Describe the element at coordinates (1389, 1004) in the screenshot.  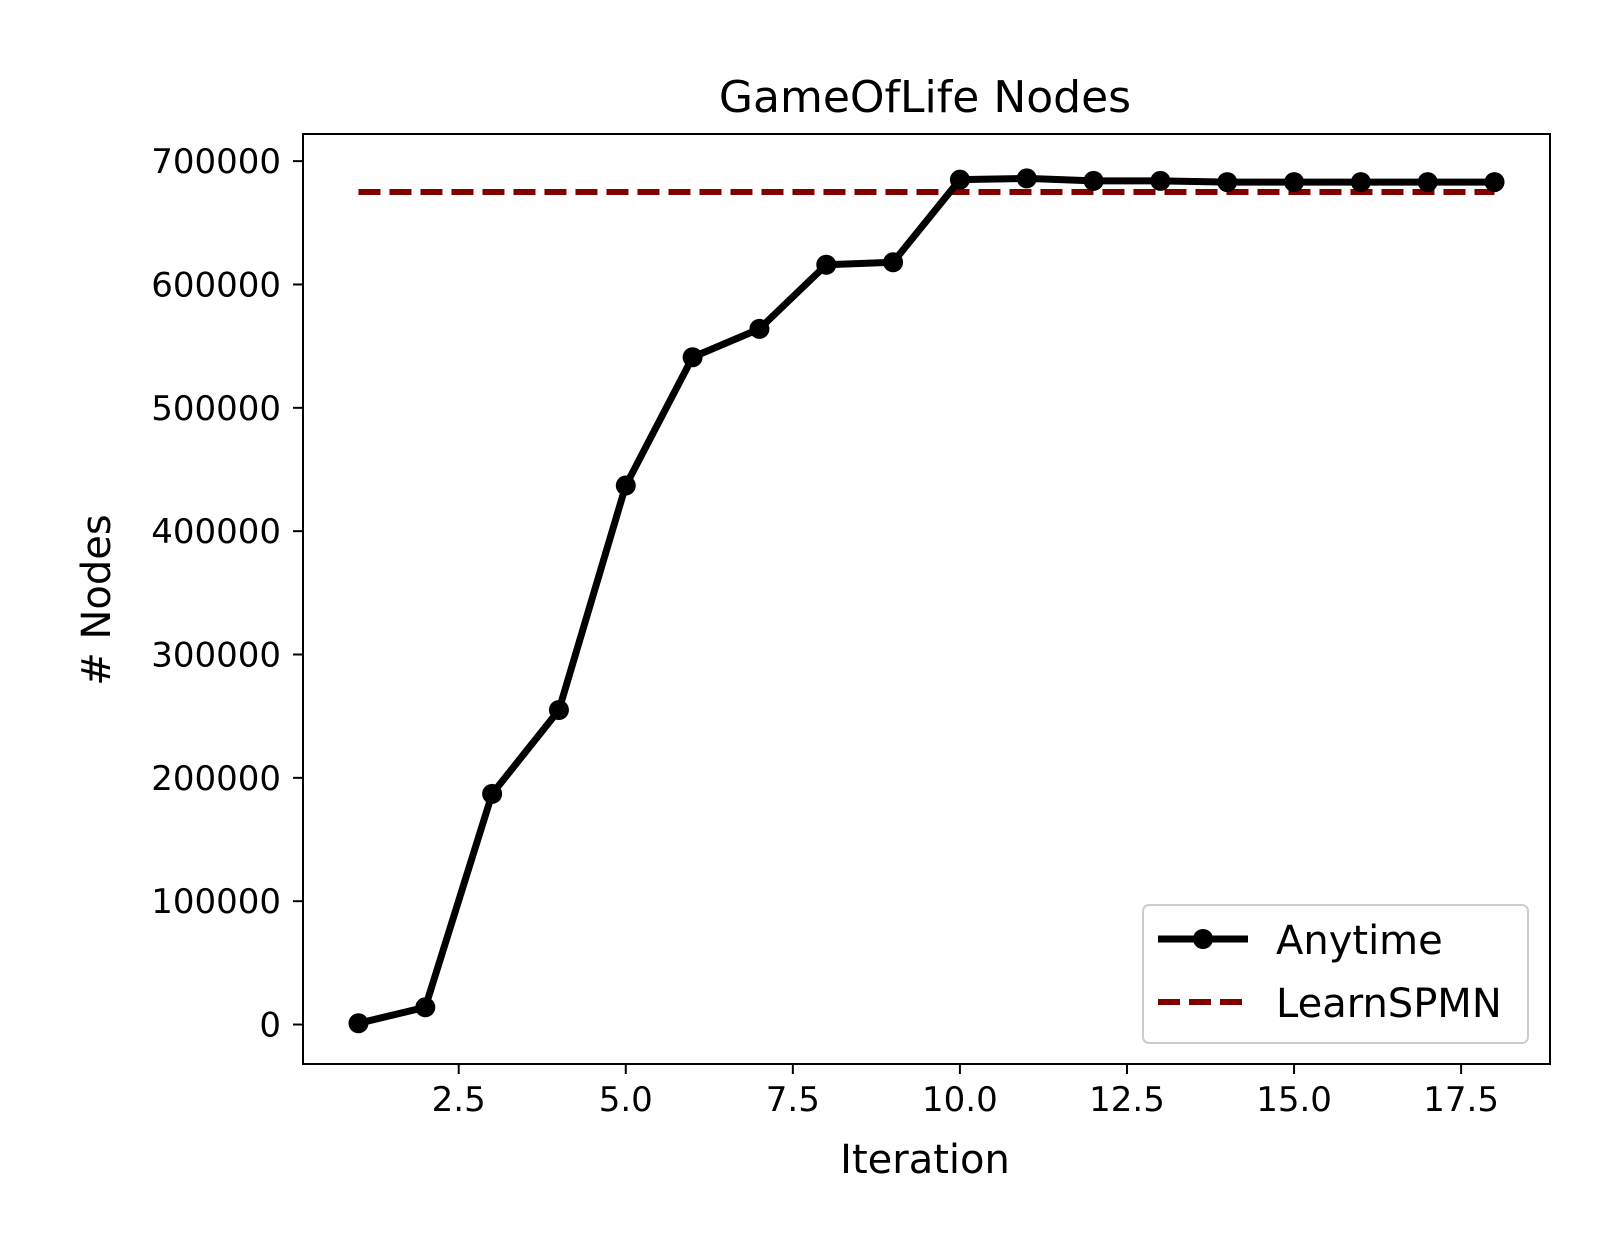
I see `legend-learnspmn-label: LearnSPMN` at that location.